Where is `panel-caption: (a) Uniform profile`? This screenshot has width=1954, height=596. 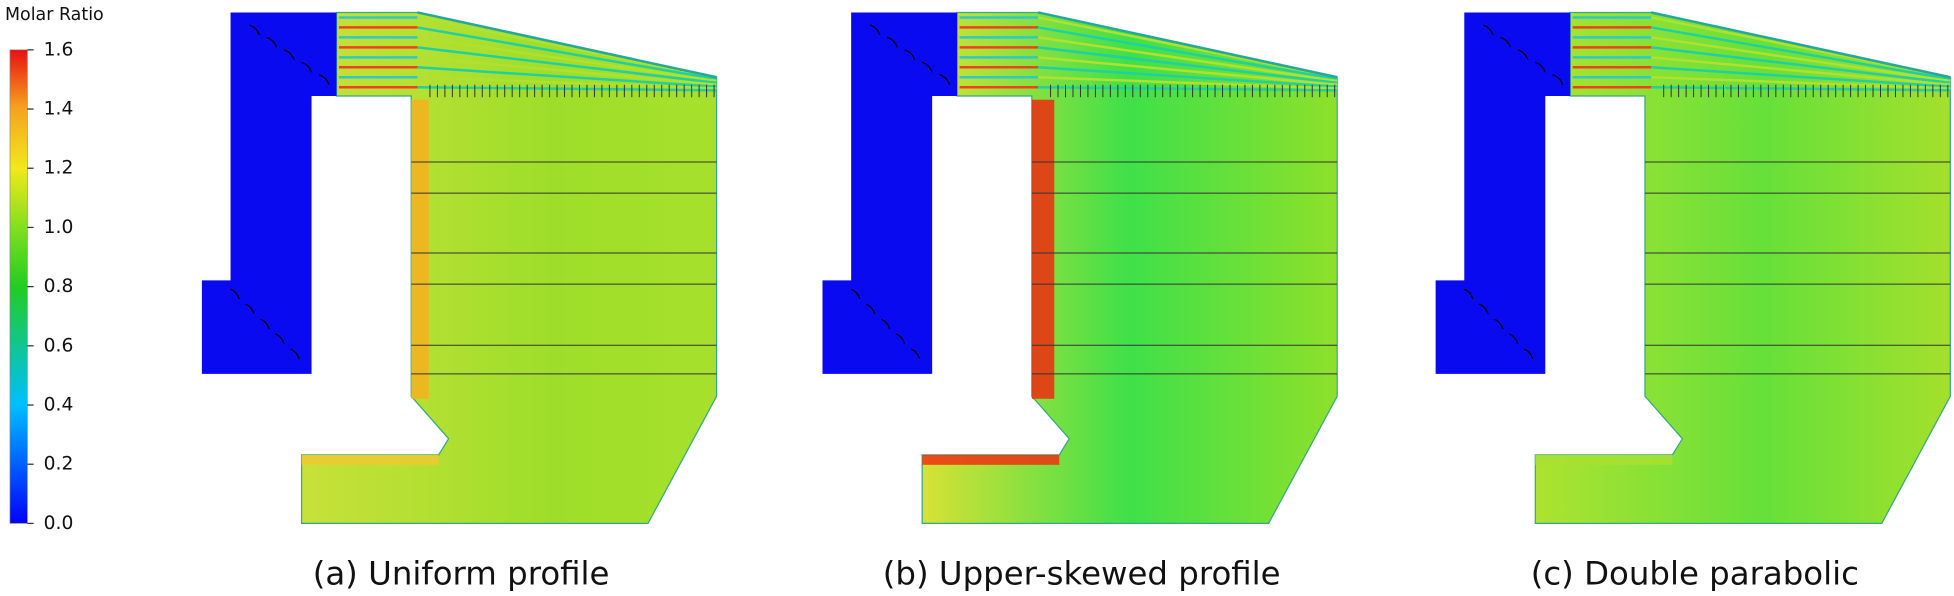
panel-caption: (a) Uniform profile is located at coordinates (461, 574).